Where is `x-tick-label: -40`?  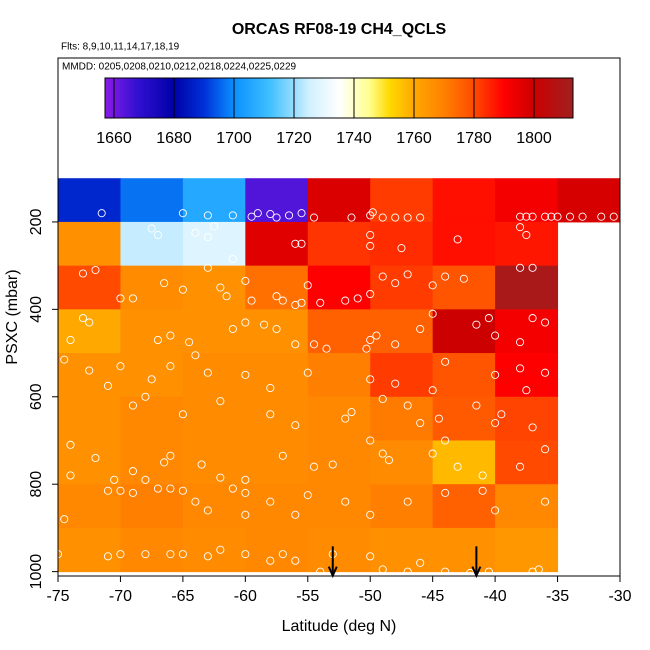
x-tick-label: -40 is located at coordinates (495, 596).